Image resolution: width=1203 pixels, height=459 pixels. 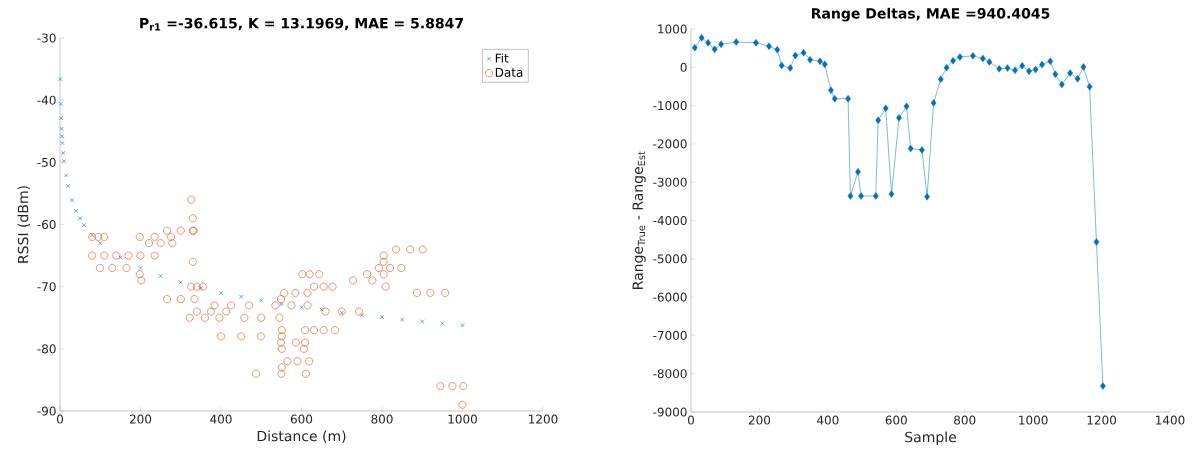 What do you see at coordinates (46, 38) in the screenshot?
I see `y-tick-label: -30` at bounding box center [46, 38].